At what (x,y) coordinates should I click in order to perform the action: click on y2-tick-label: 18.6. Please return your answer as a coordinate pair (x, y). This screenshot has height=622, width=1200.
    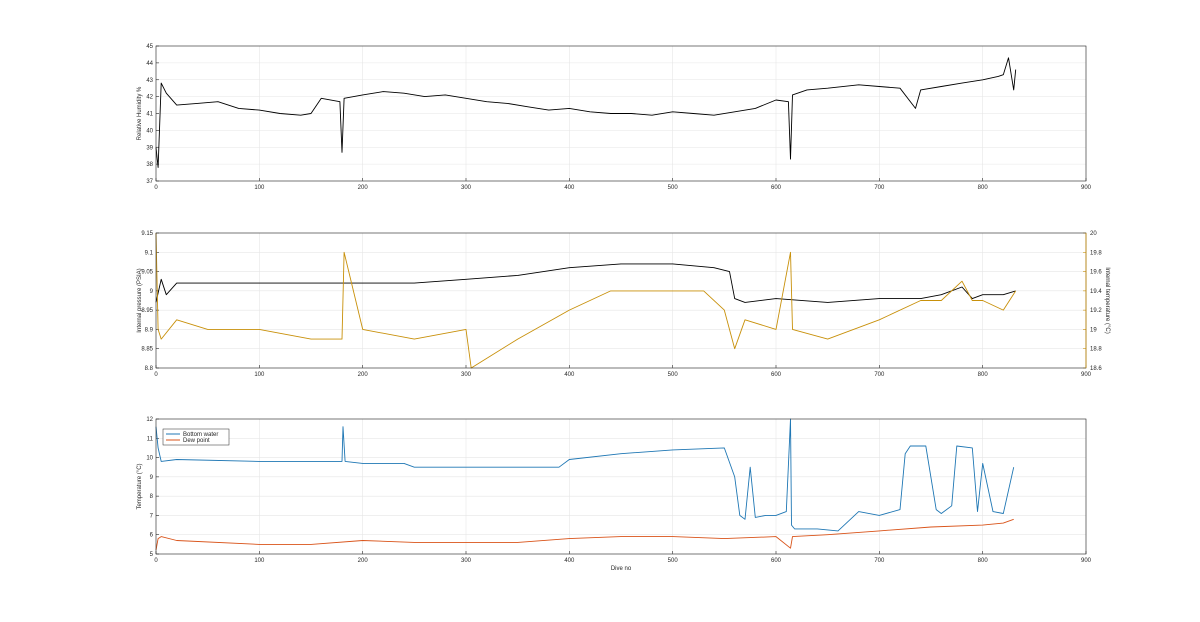
    Looking at the image, I should click on (1096, 369).